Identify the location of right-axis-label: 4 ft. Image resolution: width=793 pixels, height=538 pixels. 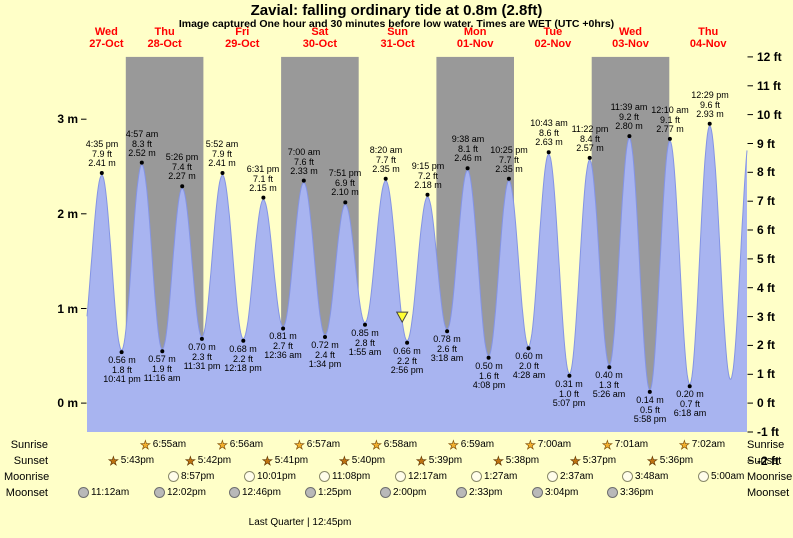
(766, 287).